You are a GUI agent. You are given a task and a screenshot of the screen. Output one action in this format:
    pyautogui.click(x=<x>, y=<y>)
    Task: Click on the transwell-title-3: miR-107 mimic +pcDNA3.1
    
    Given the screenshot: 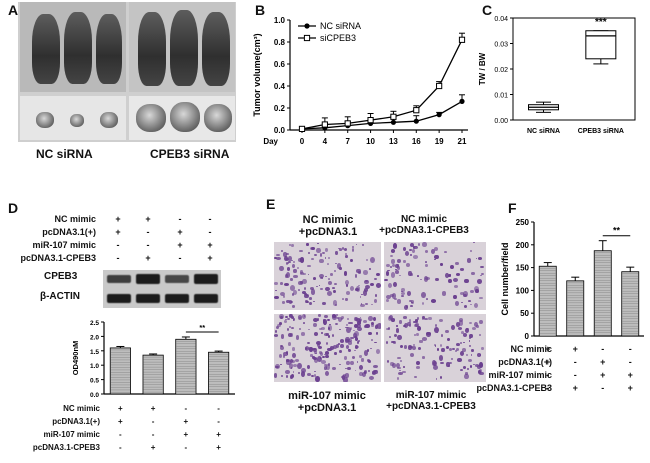 What is the action you would take?
    pyautogui.click(x=327, y=402)
    